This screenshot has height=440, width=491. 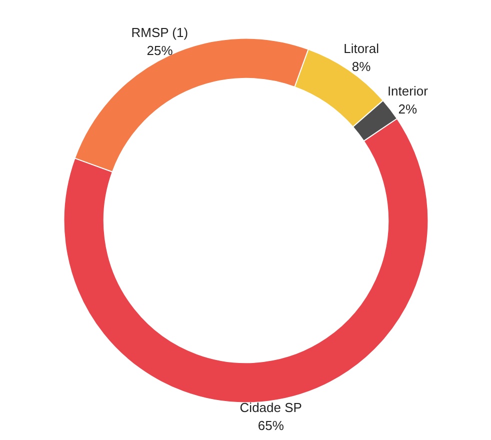 What do you see at coordinates (271, 425) in the screenshot?
I see `data-label: 65%` at bounding box center [271, 425].